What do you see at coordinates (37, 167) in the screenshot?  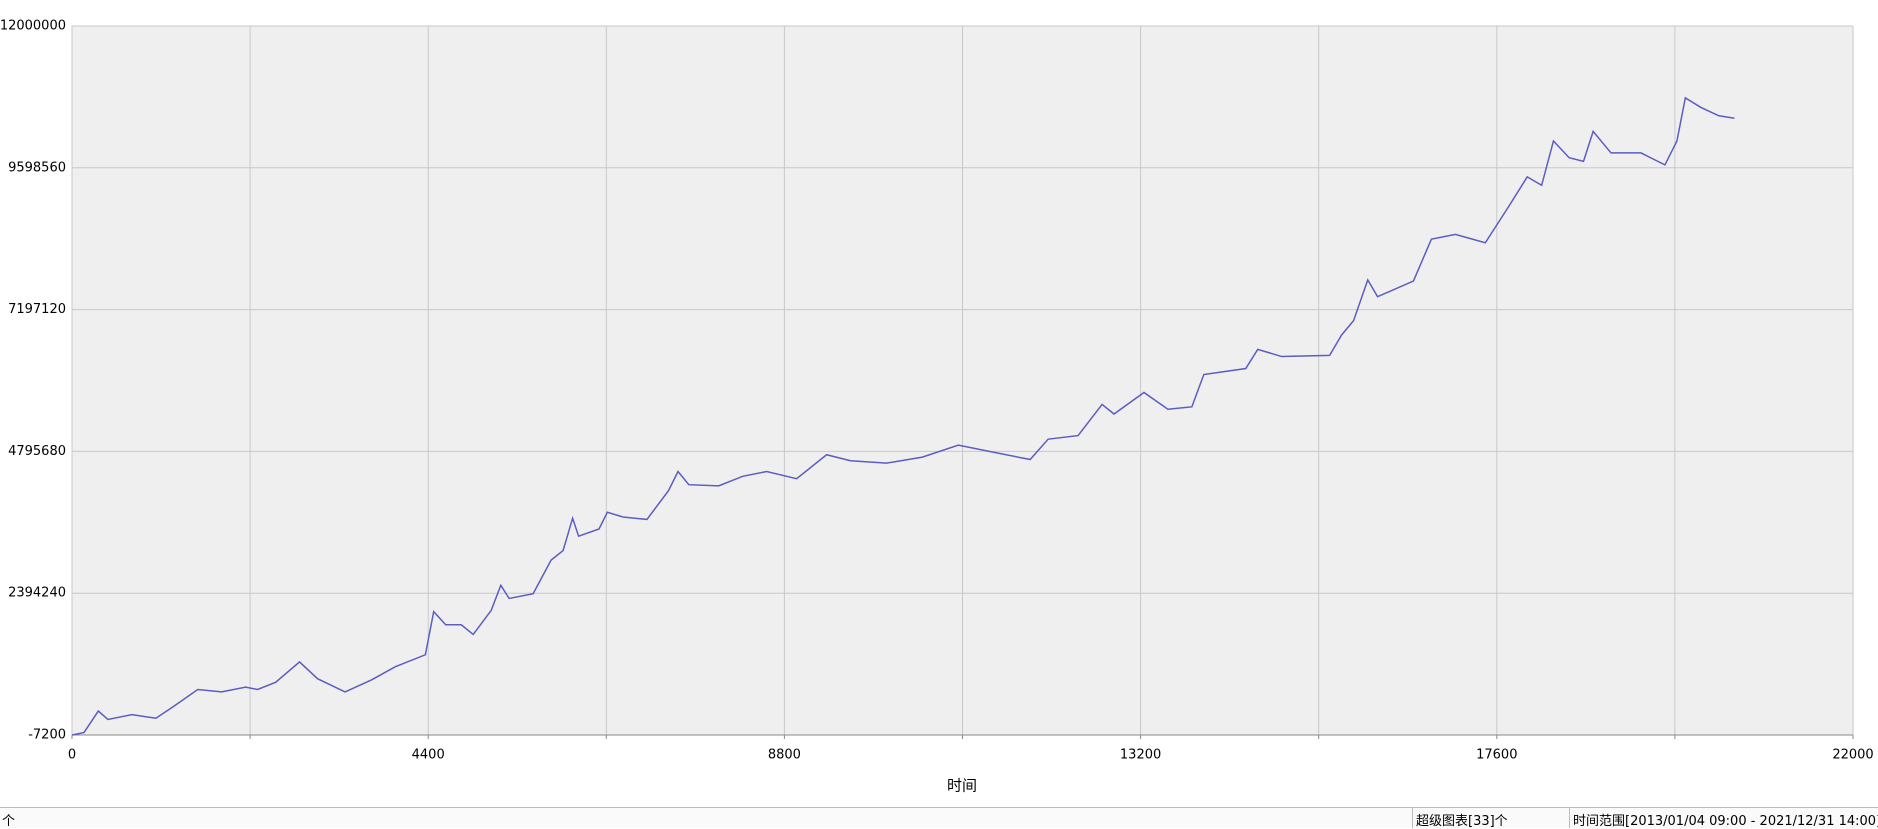 I see `y-tick-label: 9598560` at bounding box center [37, 167].